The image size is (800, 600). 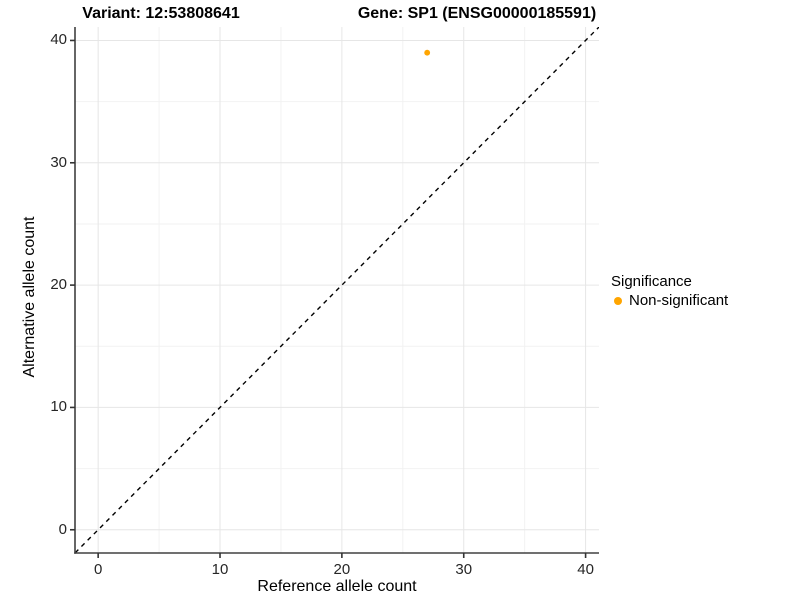 What do you see at coordinates (337, 586) in the screenshot?
I see `x-axis-title: Reference allele count` at bounding box center [337, 586].